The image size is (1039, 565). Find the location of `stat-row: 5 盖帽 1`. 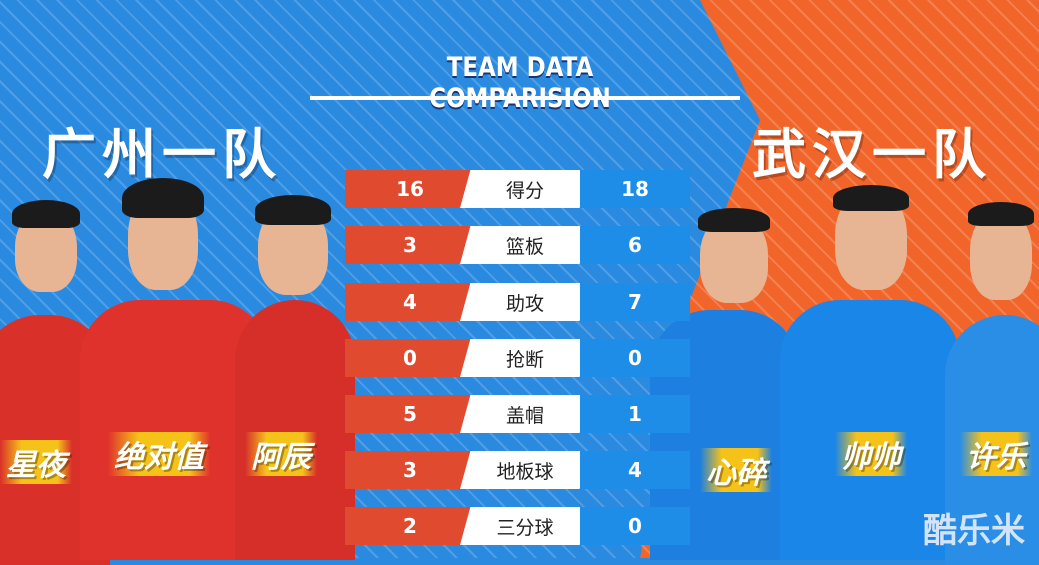

stat-row: 5 盖帽 1 is located at coordinates (517, 414).